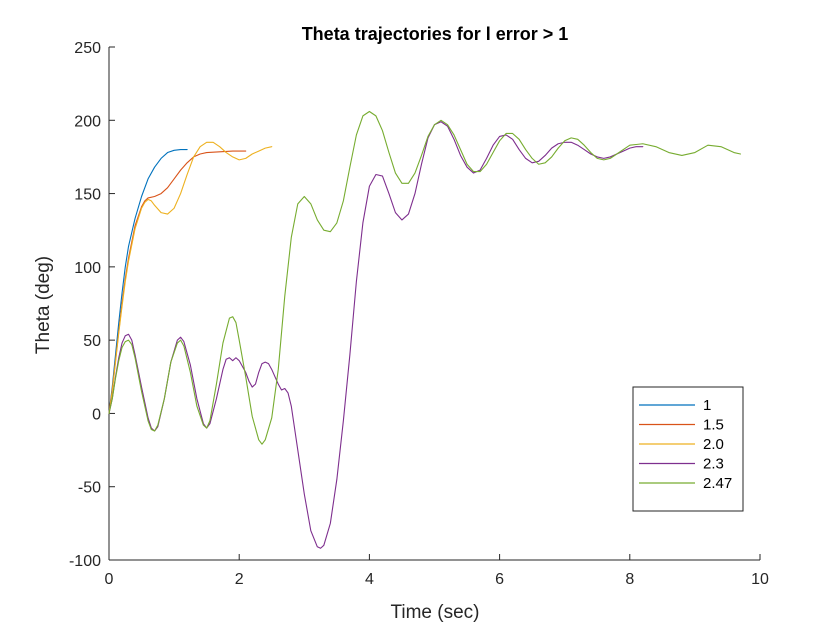  I want to click on y-tick-label: 150, so click(87, 195).